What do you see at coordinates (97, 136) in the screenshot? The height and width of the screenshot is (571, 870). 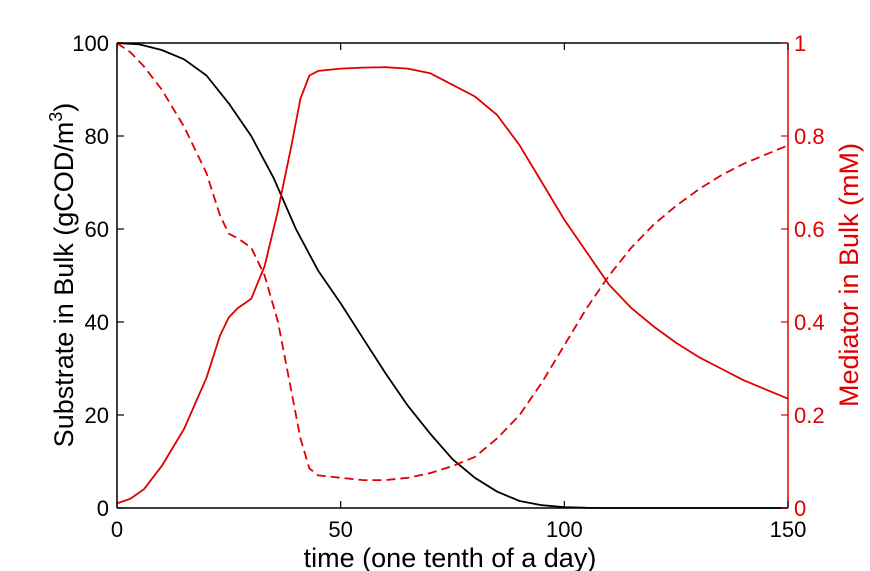 I see `left-y-tick-label-4: 80` at bounding box center [97, 136].